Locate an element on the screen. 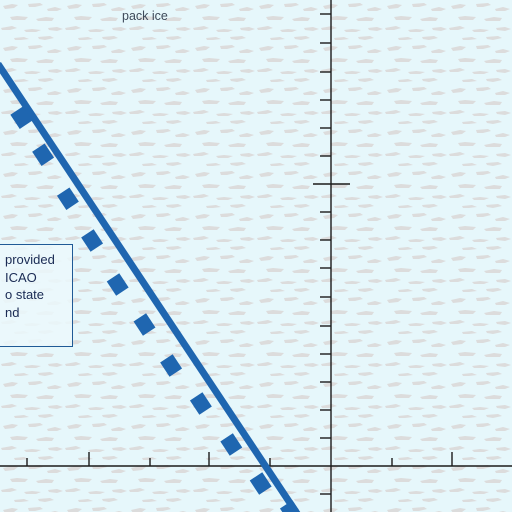 The height and width of the screenshot is (512, 512). note-line: o state is located at coordinates (25, 294).